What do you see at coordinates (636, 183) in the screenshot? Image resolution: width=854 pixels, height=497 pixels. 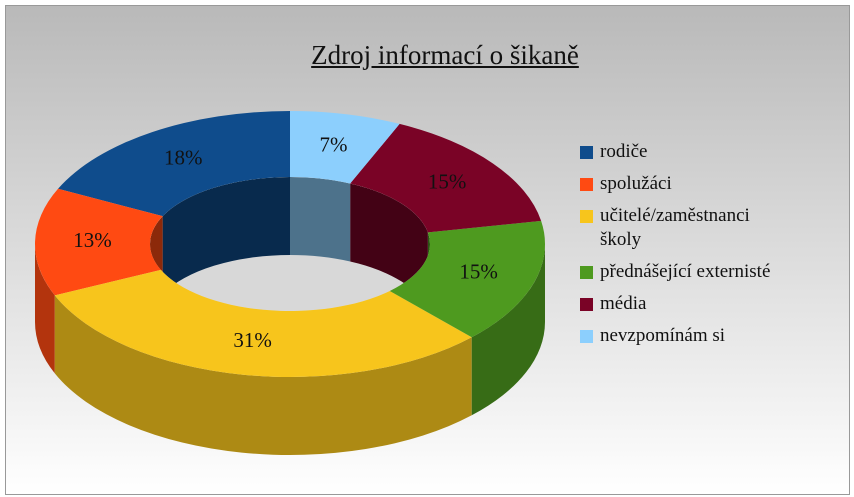 I see `legend-label: spolužáci` at bounding box center [636, 183].